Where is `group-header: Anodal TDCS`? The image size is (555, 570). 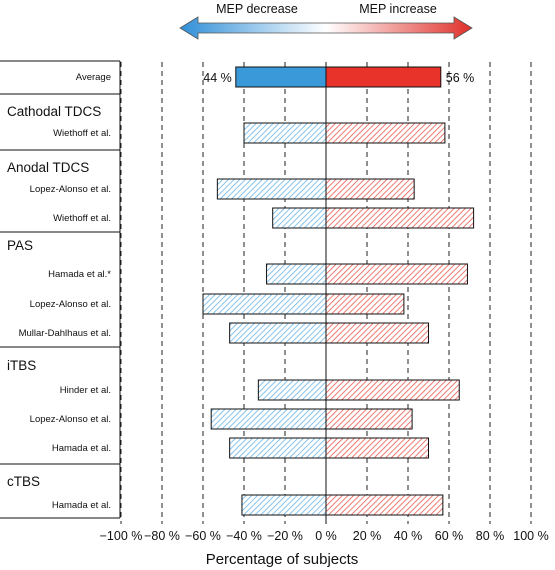
group-header: Anodal TDCS is located at coordinates (48, 167).